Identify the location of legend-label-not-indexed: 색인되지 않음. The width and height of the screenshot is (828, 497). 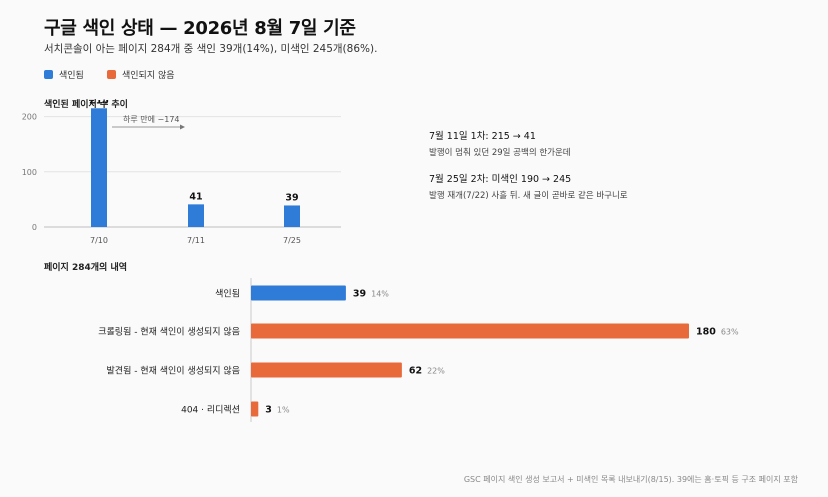
(148, 76).